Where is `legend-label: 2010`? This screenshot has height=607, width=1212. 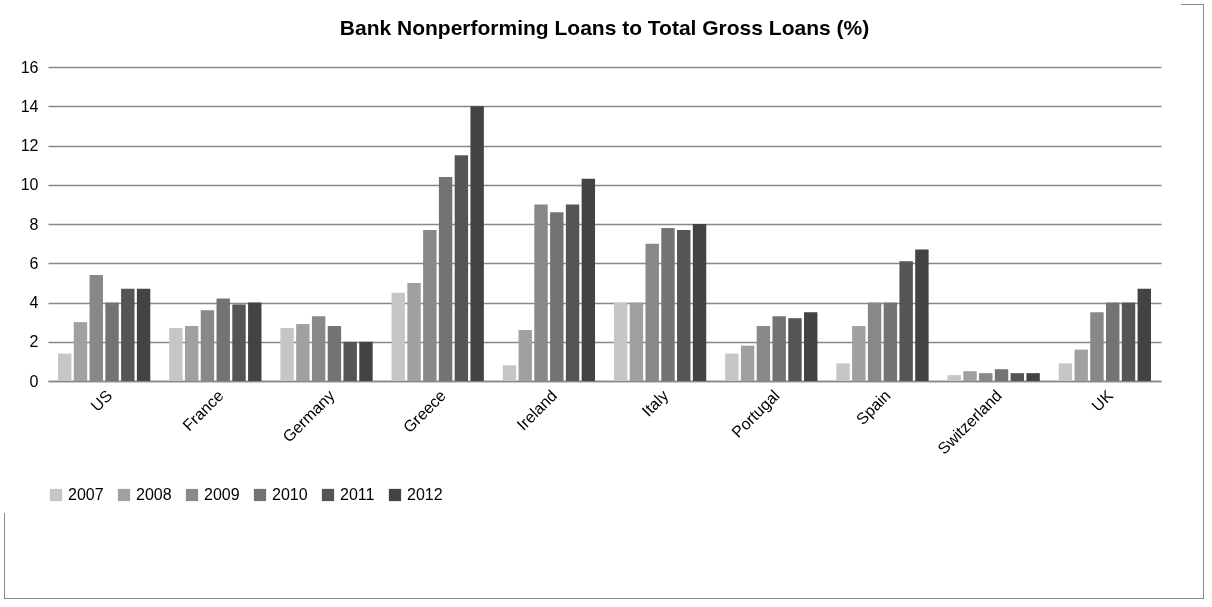 legend-label: 2010 is located at coordinates (290, 494).